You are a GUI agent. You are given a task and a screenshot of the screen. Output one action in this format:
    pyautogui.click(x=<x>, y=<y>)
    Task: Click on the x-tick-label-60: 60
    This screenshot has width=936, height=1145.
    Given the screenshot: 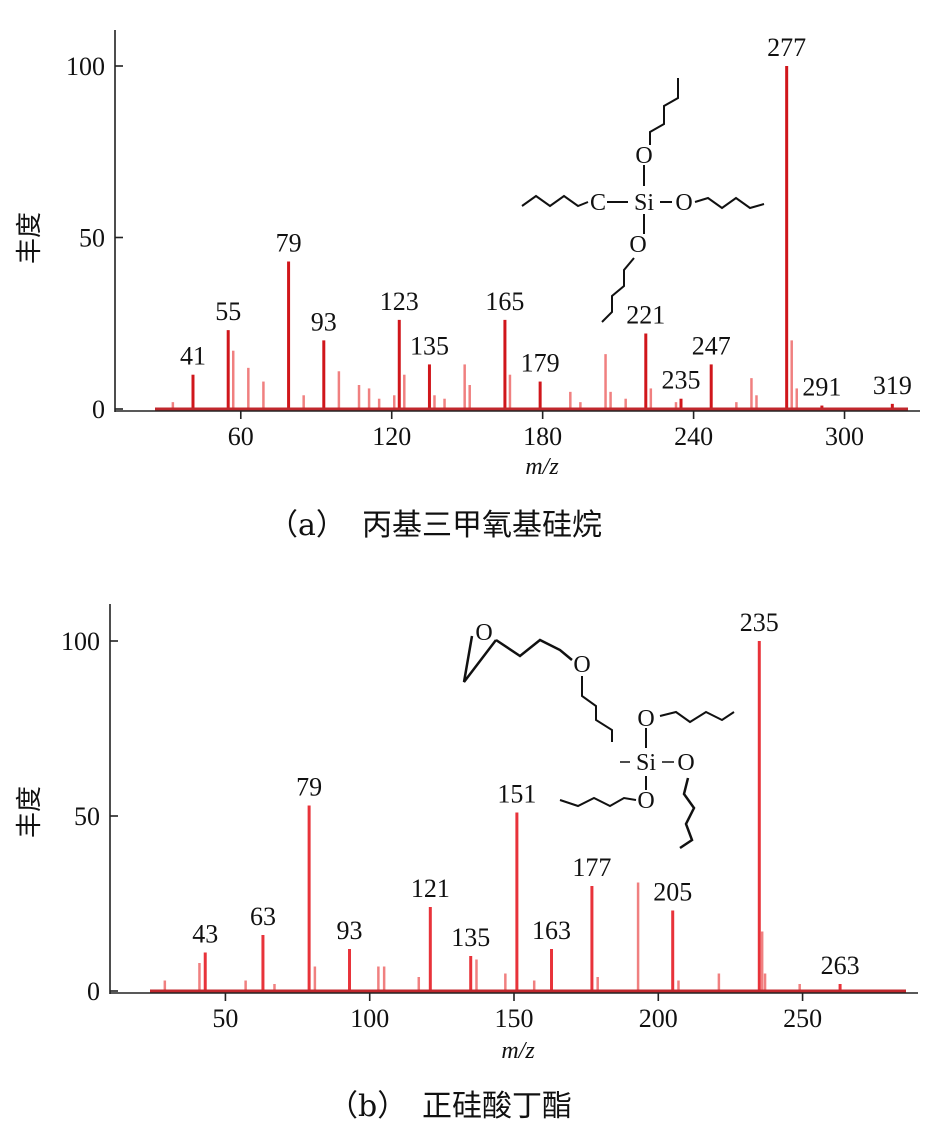 What is the action you would take?
    pyautogui.click(x=241, y=436)
    